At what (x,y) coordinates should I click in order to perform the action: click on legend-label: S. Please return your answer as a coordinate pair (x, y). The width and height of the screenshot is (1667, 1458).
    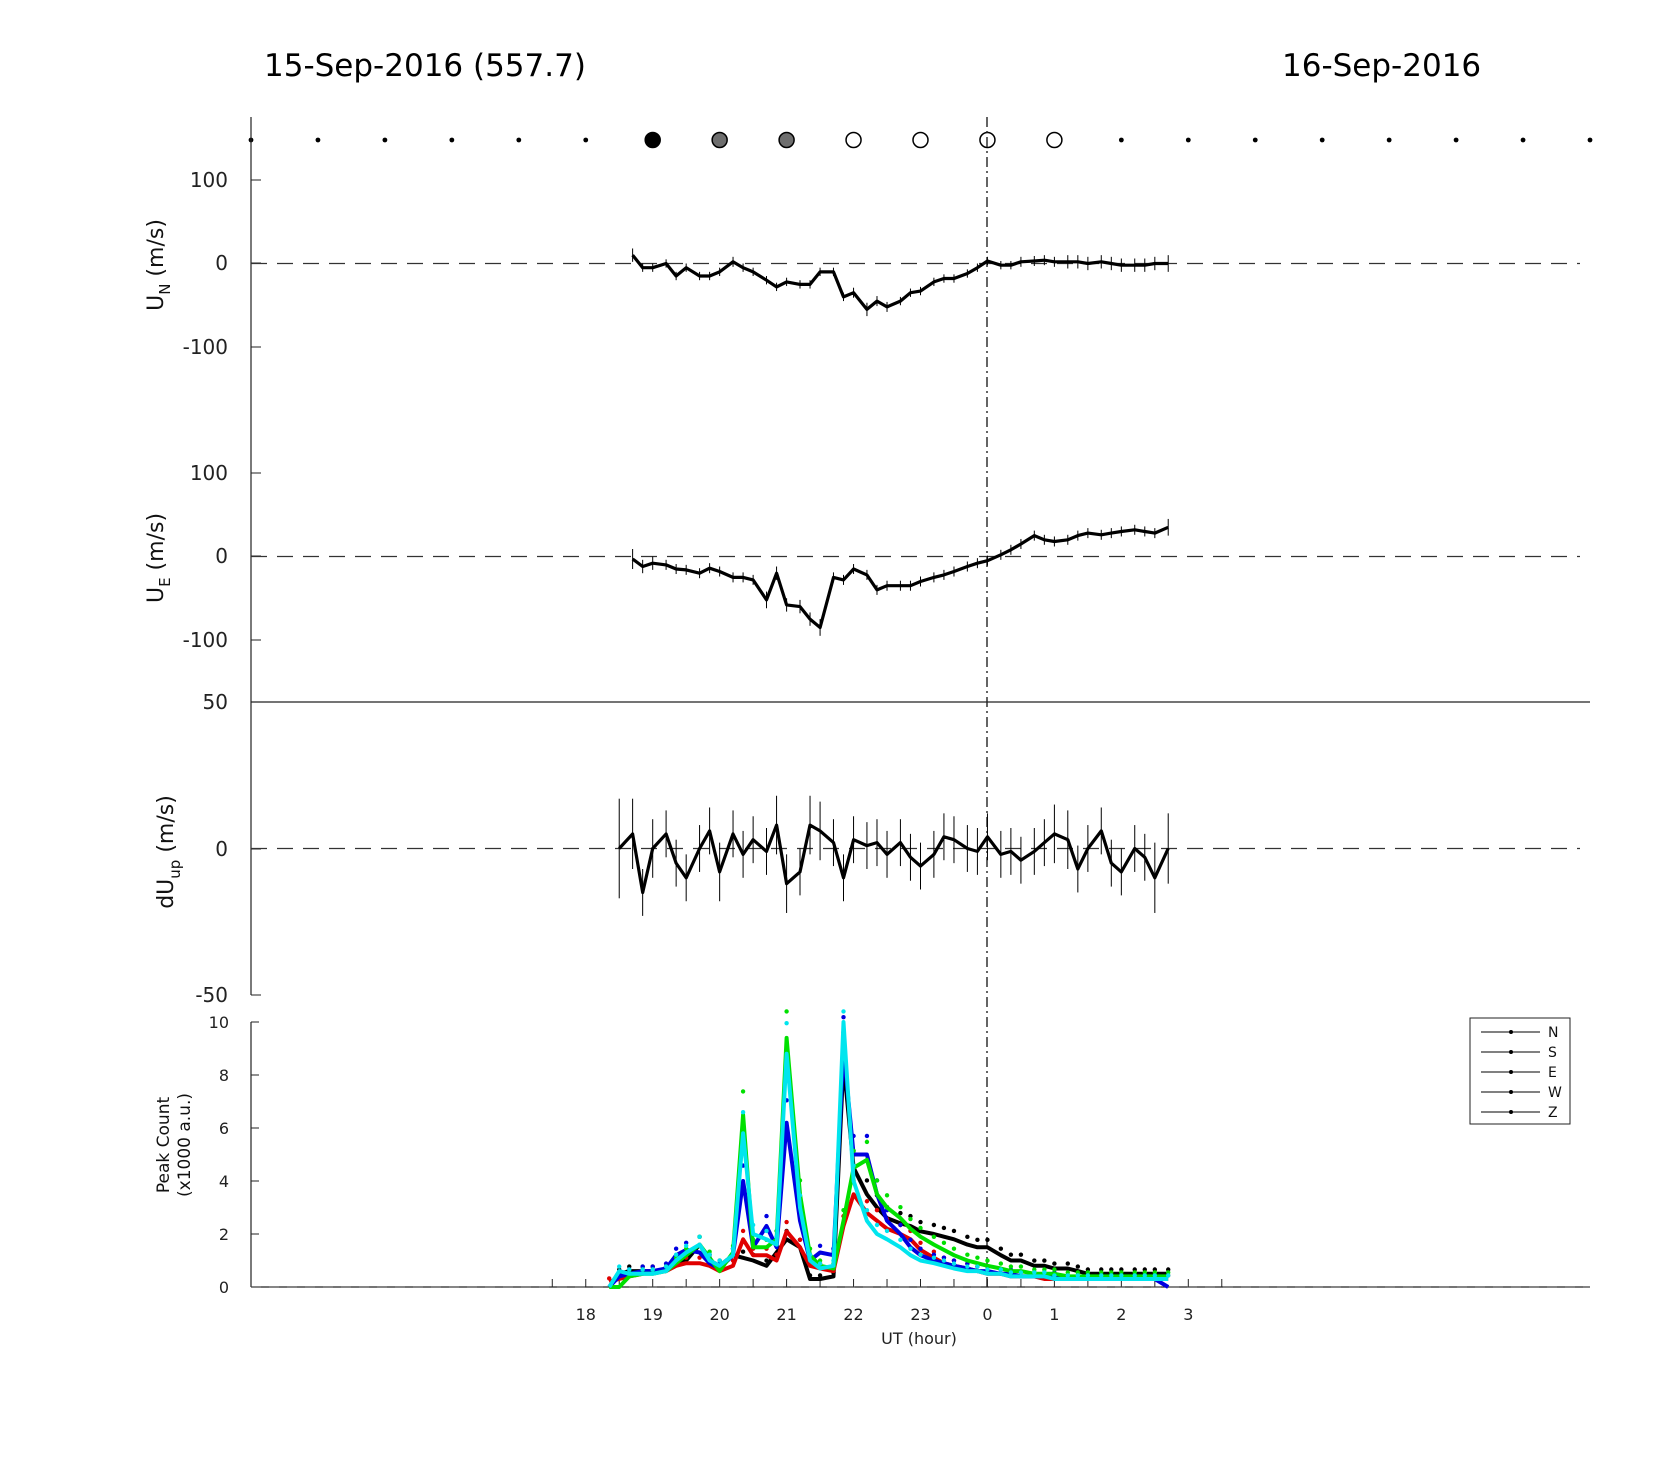
    Looking at the image, I should click on (1552, 1053).